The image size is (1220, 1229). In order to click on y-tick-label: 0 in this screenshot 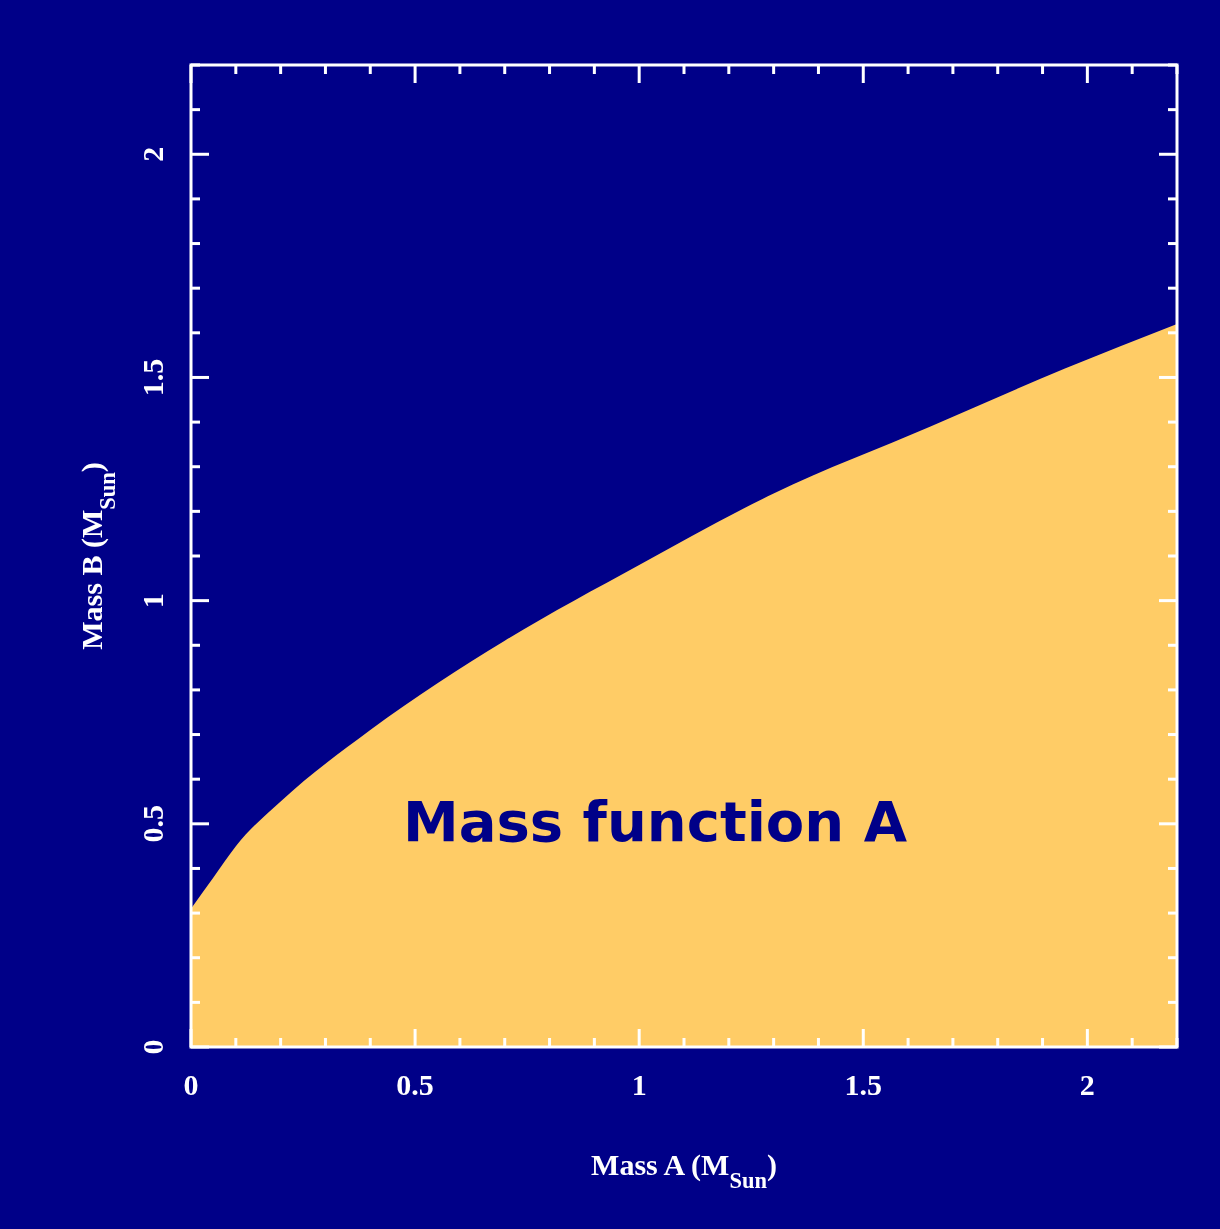, I will do `click(152, 1047)`.